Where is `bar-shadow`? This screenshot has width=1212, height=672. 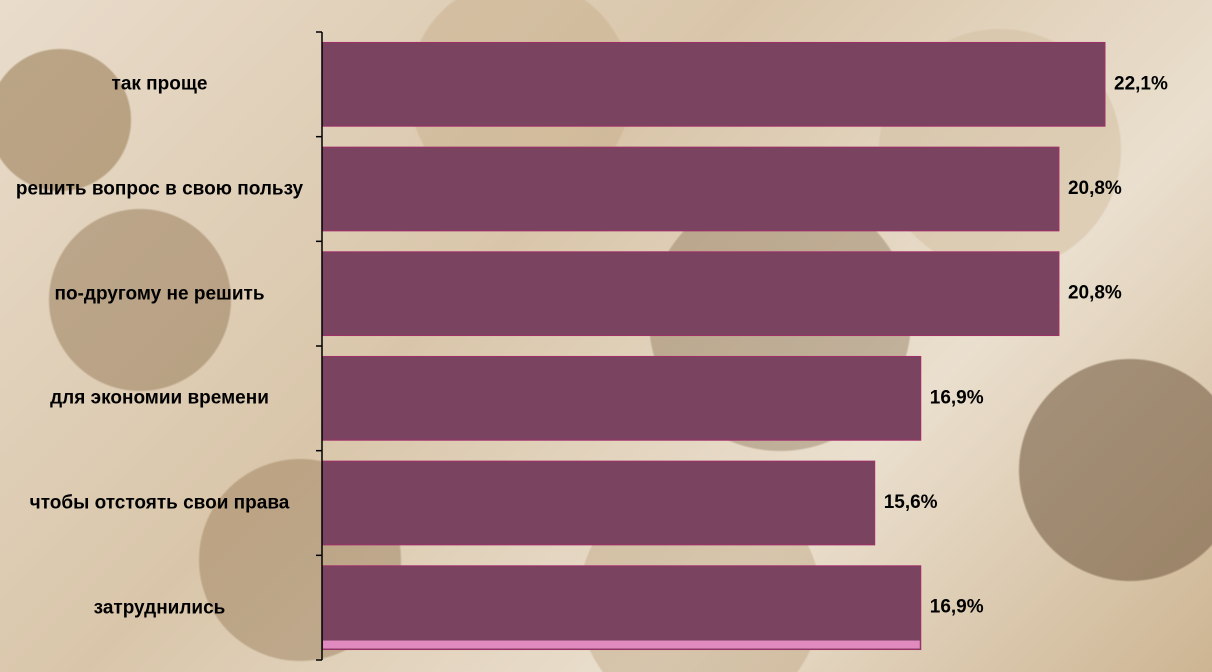
bar-shadow is located at coordinates (621, 644).